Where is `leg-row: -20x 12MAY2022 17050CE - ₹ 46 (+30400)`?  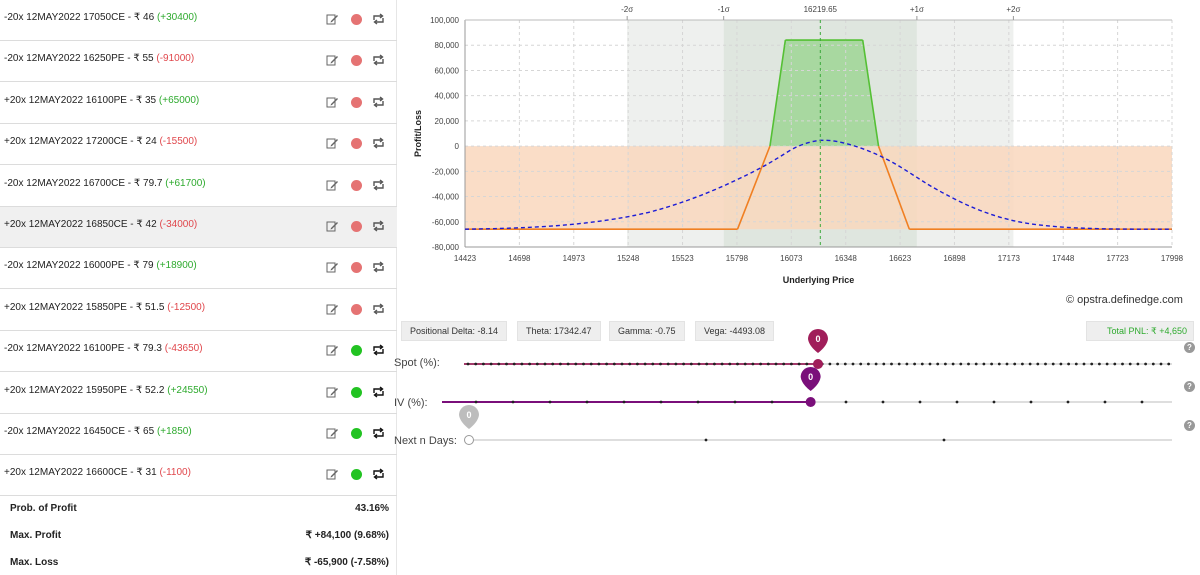 leg-row: -20x 12MAY2022 17050CE - ₹ 46 (+30400) is located at coordinates (198, 20).